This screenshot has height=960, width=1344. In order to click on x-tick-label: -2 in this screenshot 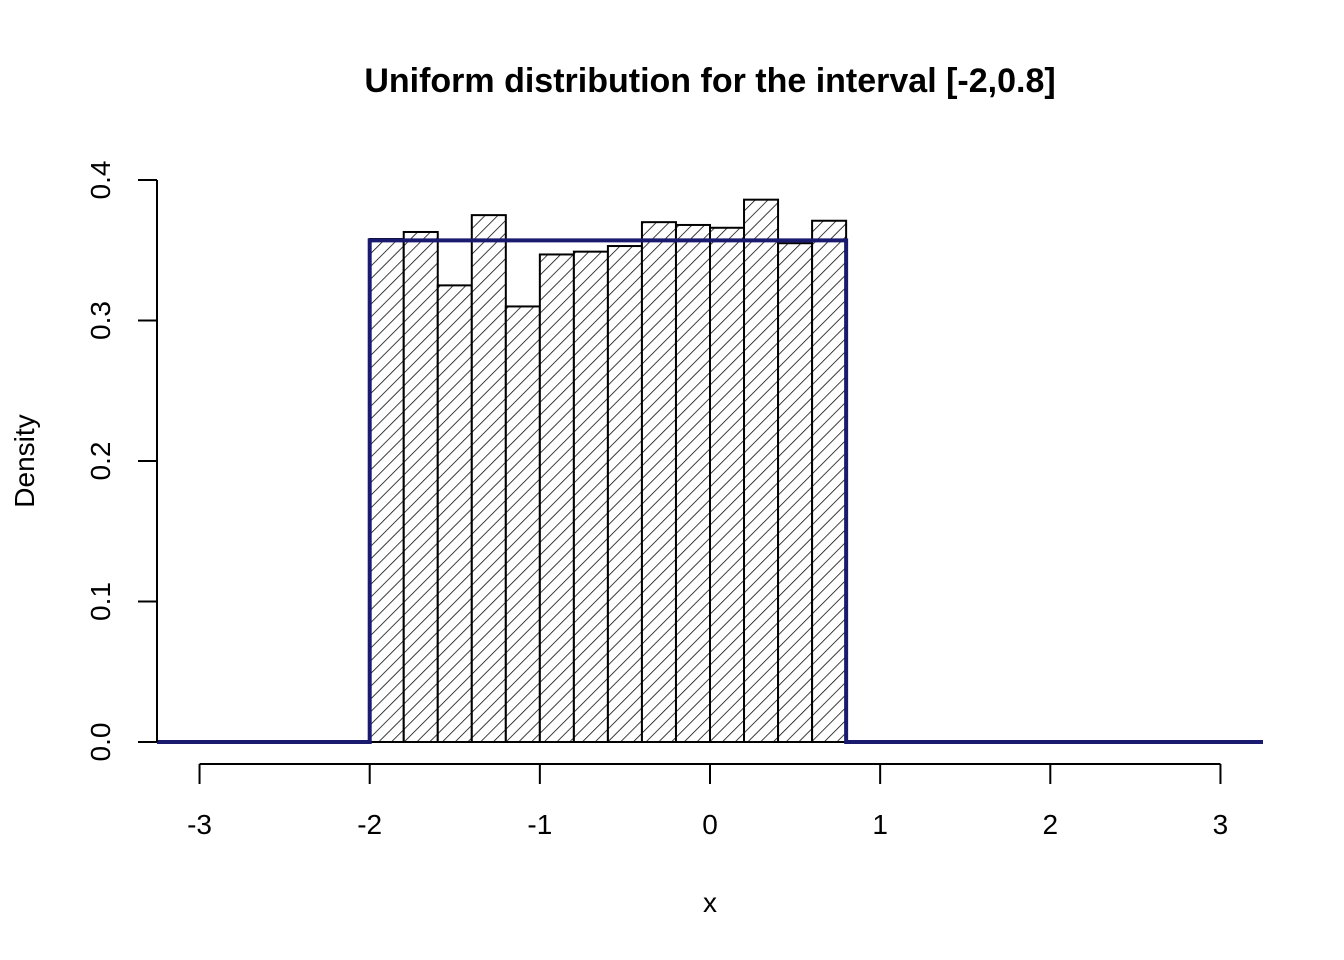, I will do `click(369, 824)`.